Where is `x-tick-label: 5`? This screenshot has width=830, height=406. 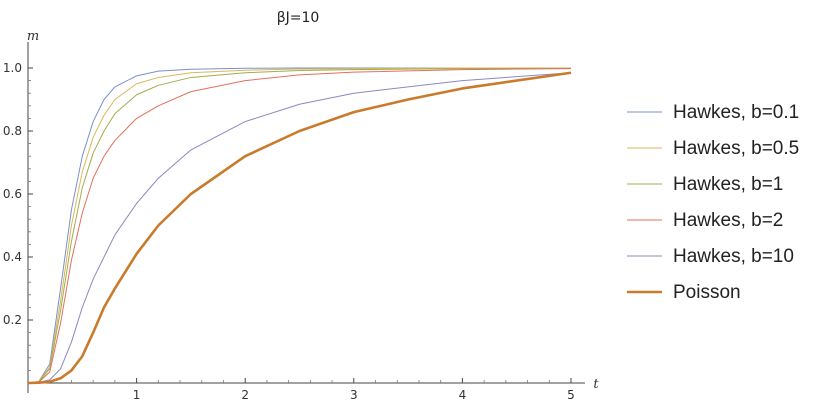
x-tick-label: 5 is located at coordinates (571, 395).